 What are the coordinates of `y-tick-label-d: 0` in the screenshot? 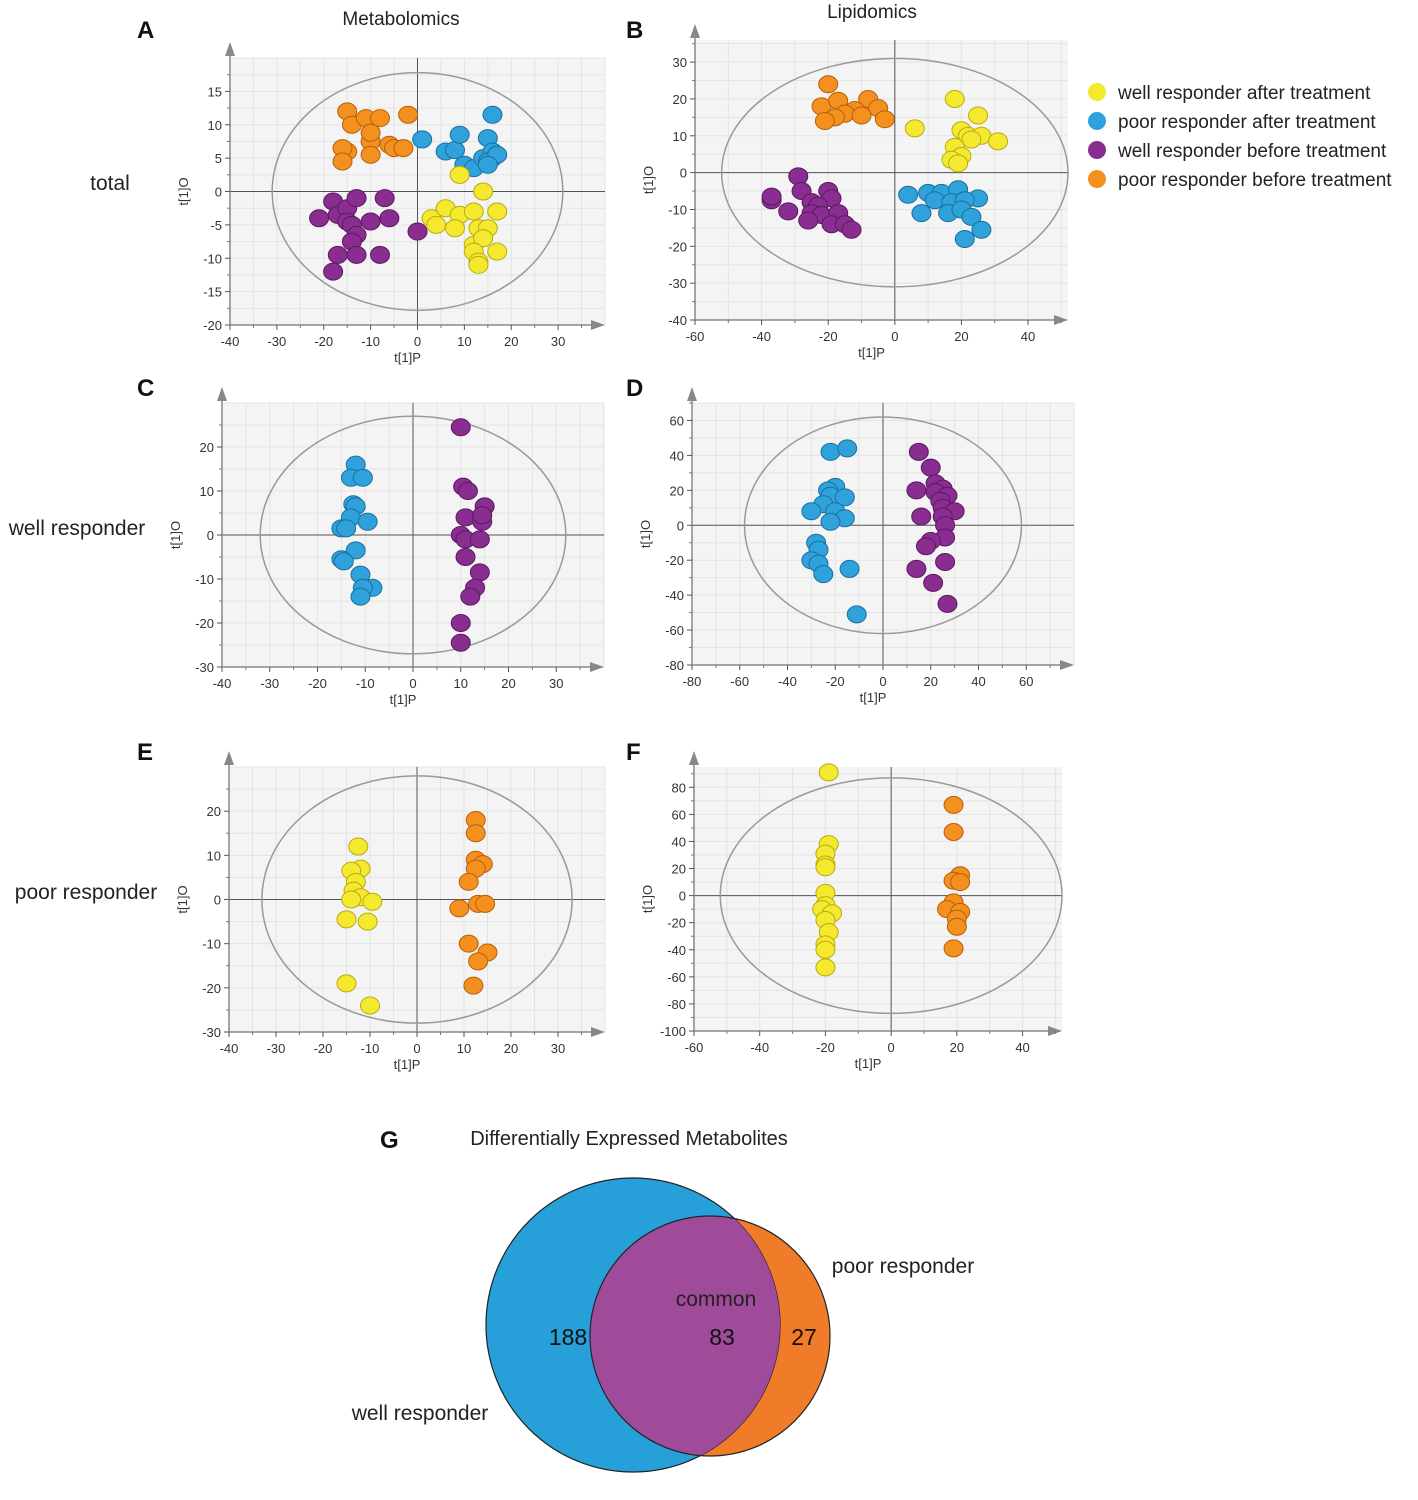 It's located at (680, 525).